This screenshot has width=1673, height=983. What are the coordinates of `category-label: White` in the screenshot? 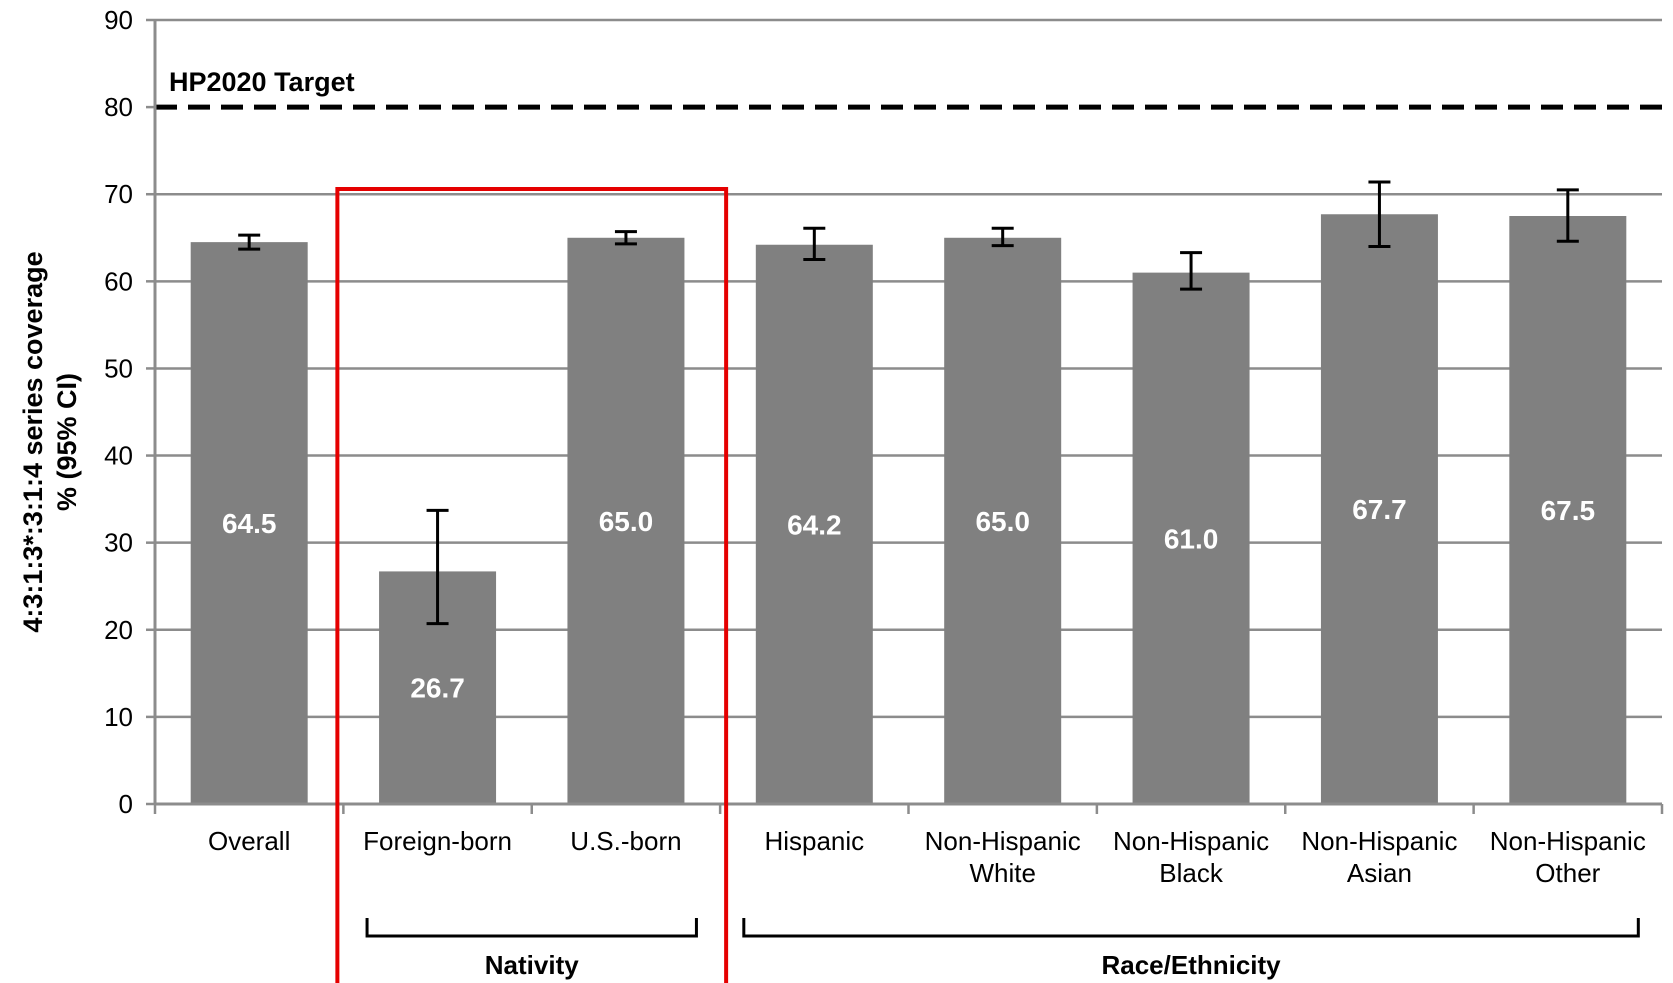 It's located at (1002, 873).